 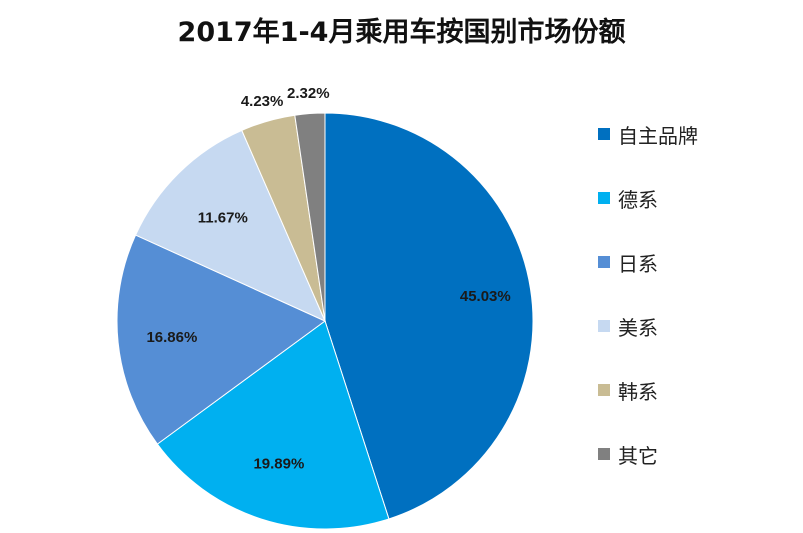 What do you see at coordinates (278, 464) in the screenshot?
I see `data-label-2: 19.89%` at bounding box center [278, 464].